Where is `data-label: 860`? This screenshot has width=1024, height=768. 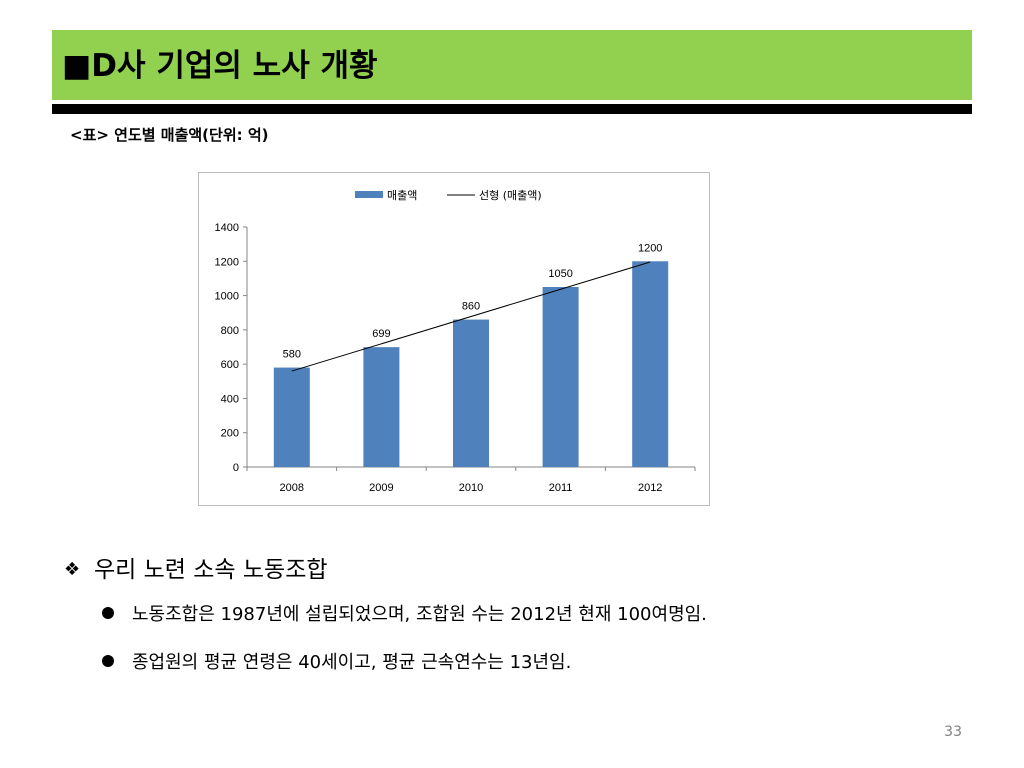 data-label: 860 is located at coordinates (471, 307).